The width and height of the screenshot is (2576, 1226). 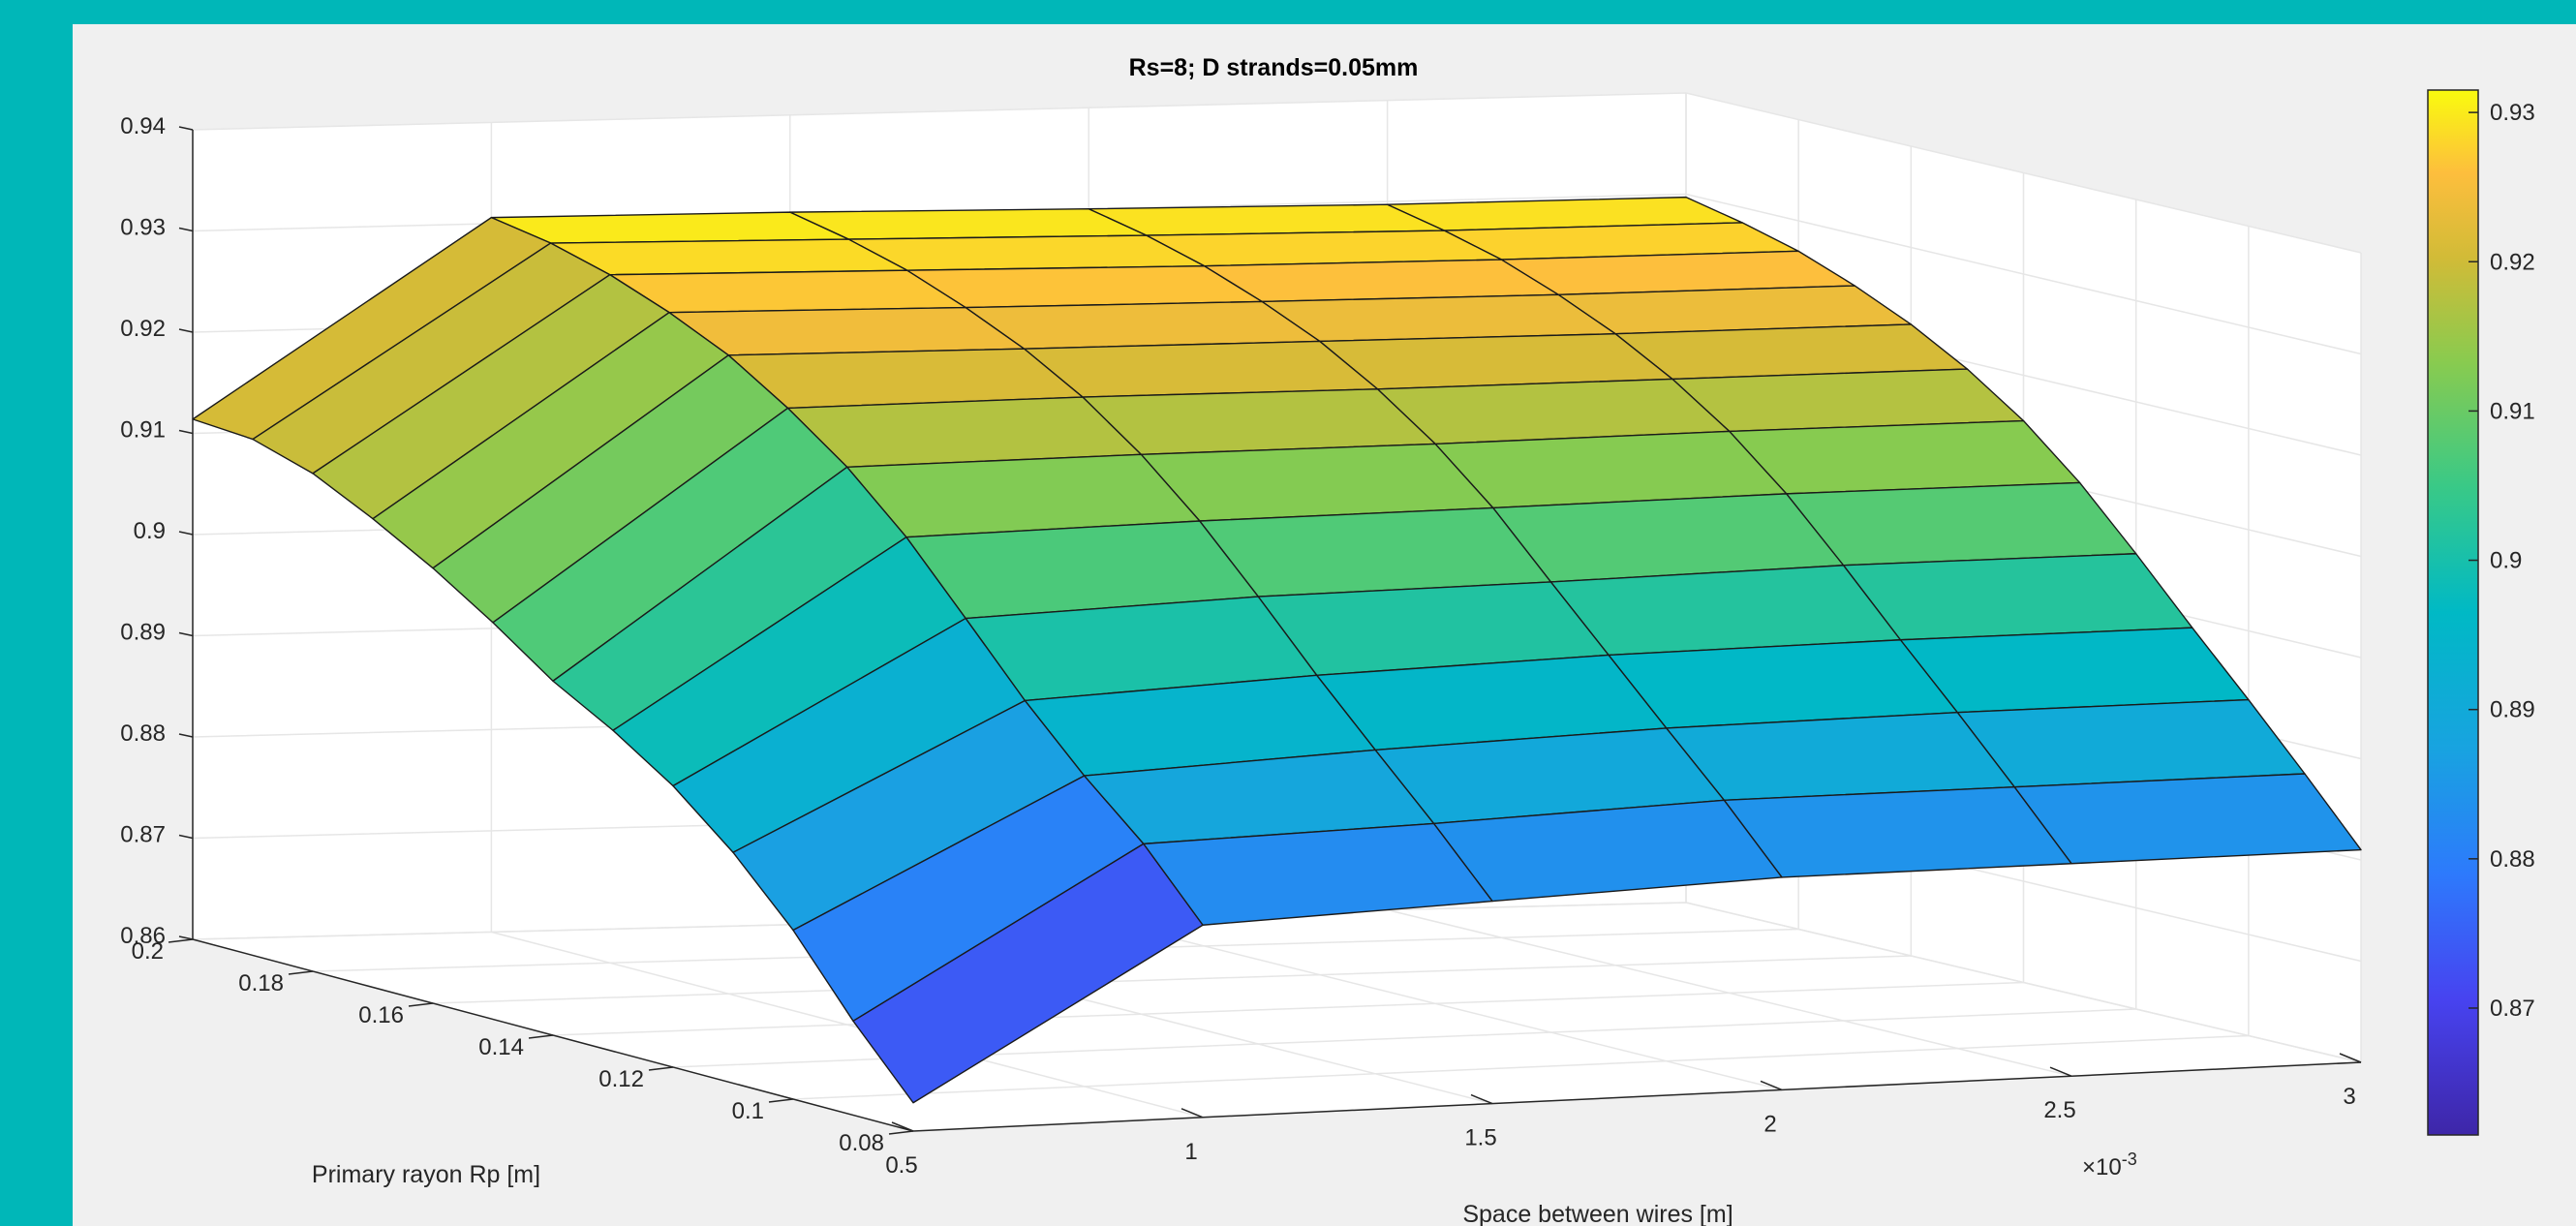 I want to click on colorbar-tick-label: 0.91, so click(x=2512, y=411).